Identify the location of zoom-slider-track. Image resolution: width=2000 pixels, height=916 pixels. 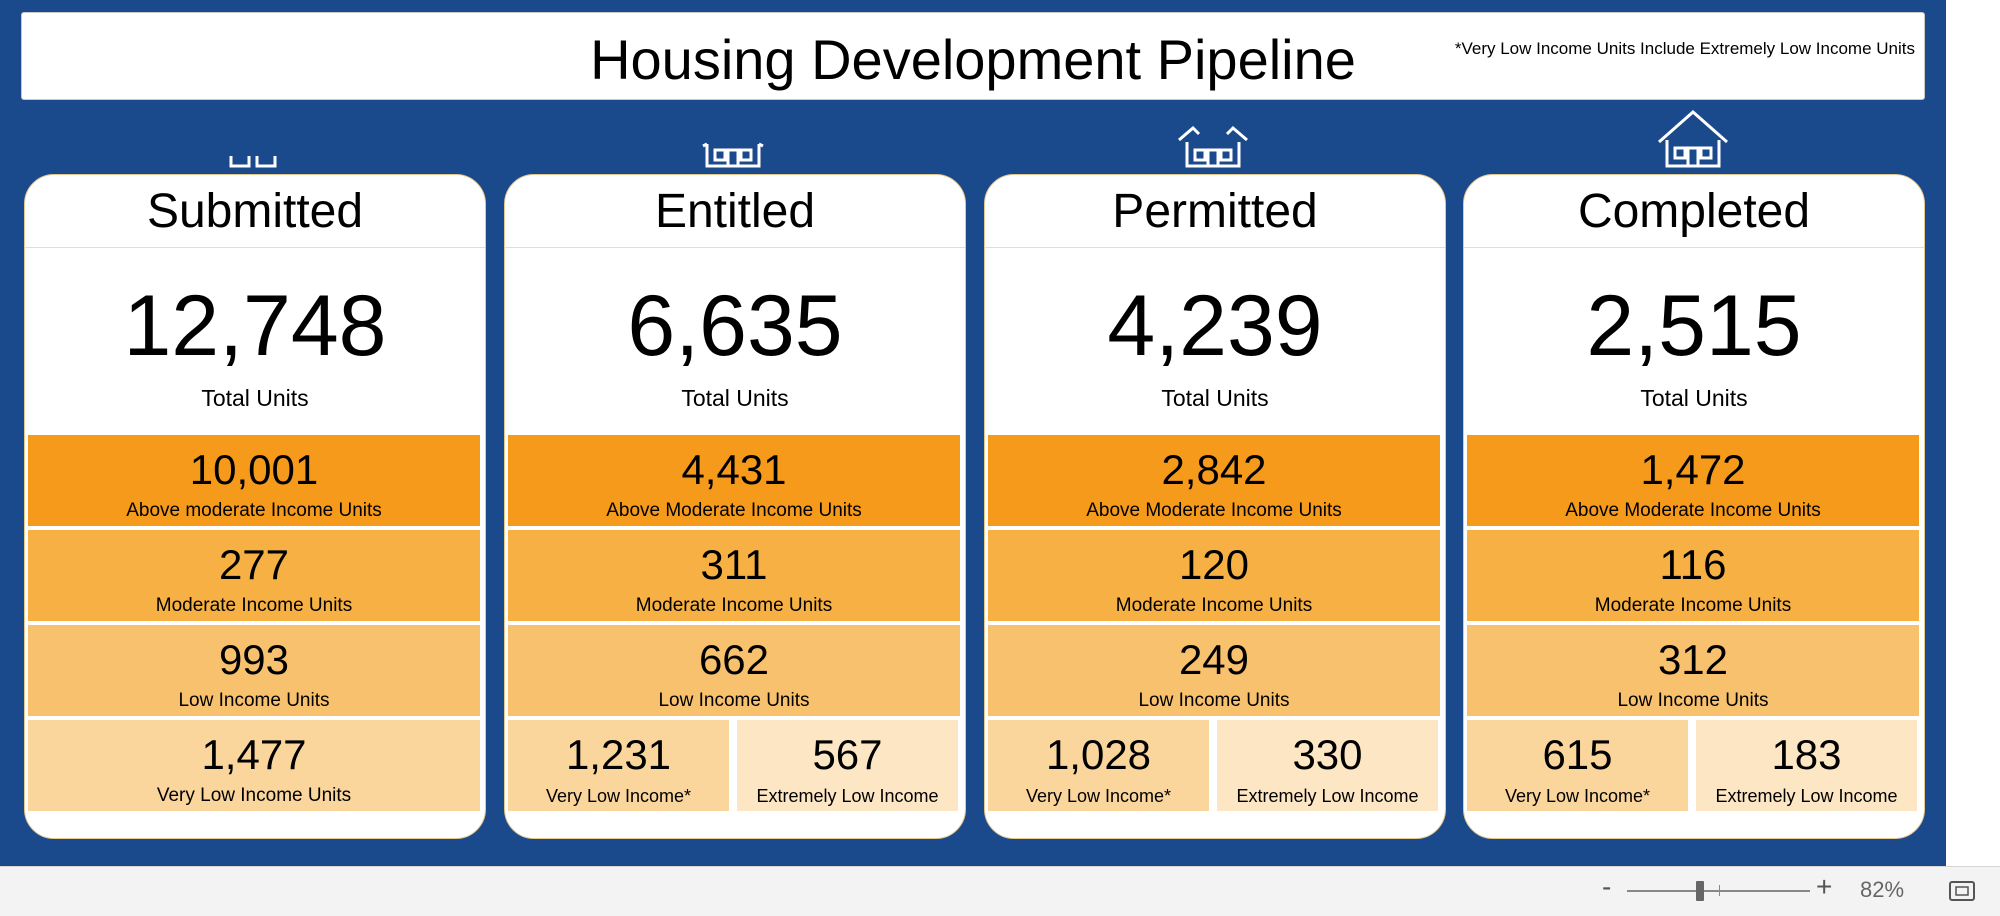
(1718, 891).